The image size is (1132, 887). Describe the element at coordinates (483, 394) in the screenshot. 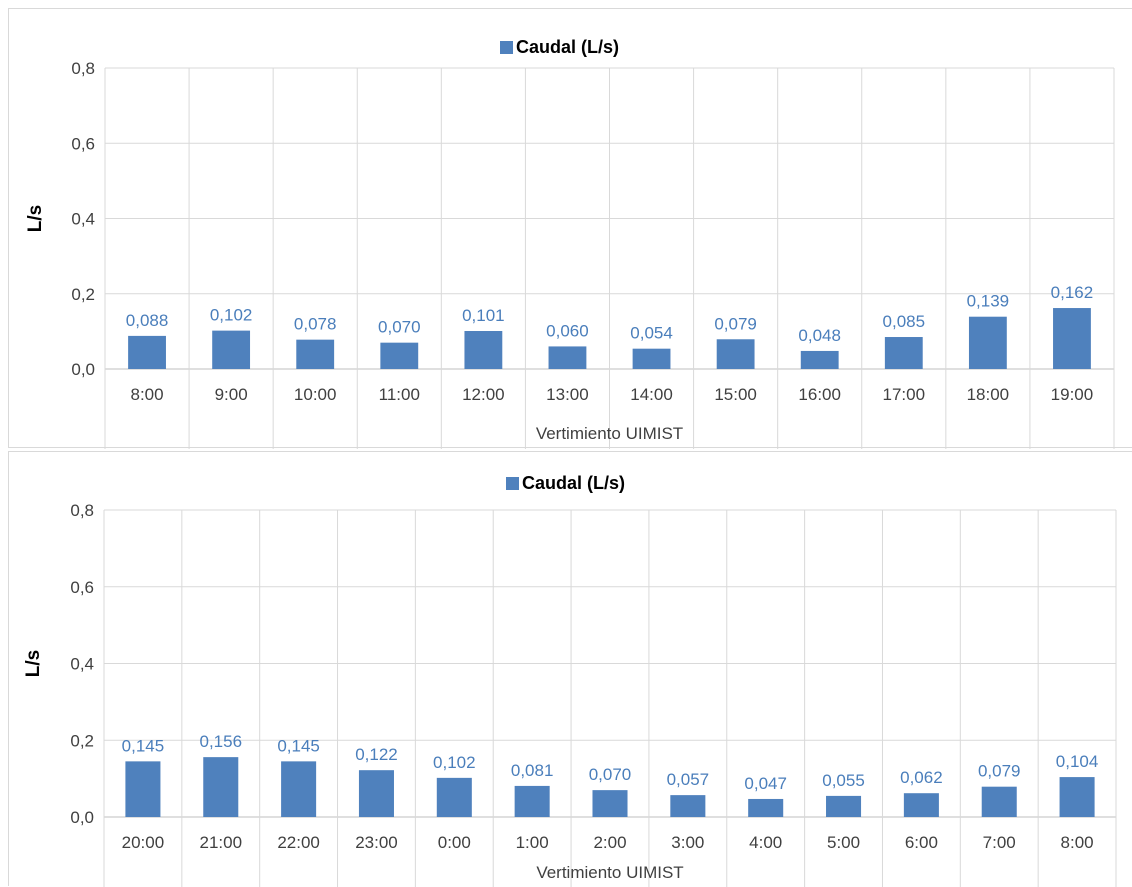

I see `x-tick-label: 12:00` at that location.